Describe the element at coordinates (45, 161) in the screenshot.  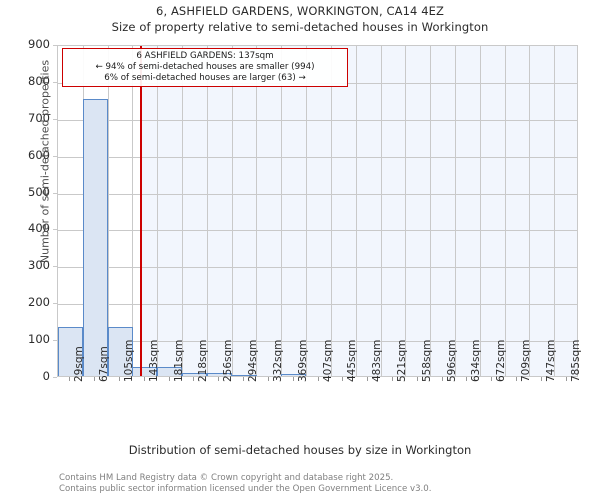
I see `y-axis-label: Number of semi-detached properties` at that location.